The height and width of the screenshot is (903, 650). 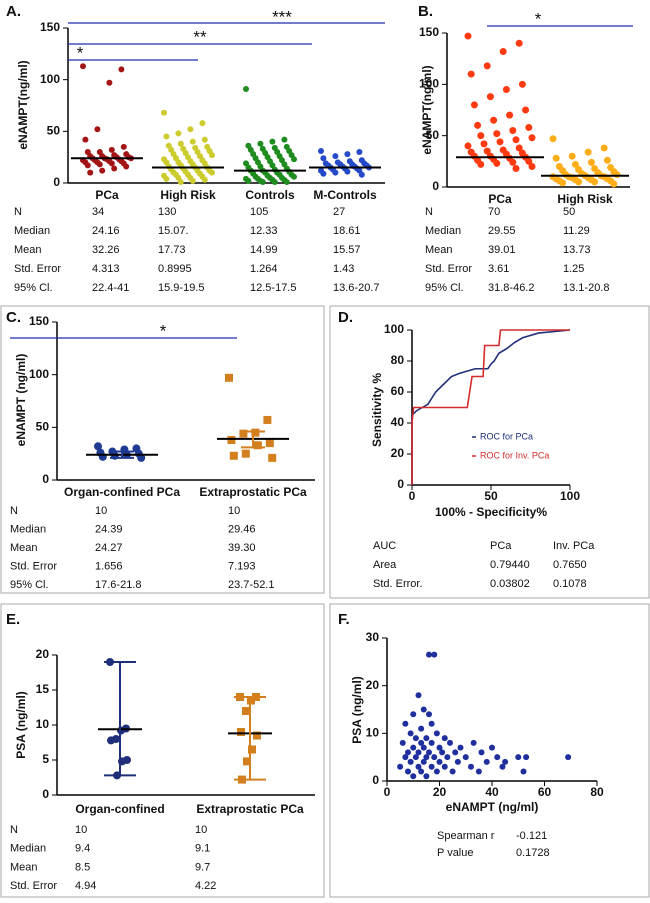 What do you see at coordinates (188, 195) in the screenshot?
I see `category-label: High Risk` at bounding box center [188, 195].